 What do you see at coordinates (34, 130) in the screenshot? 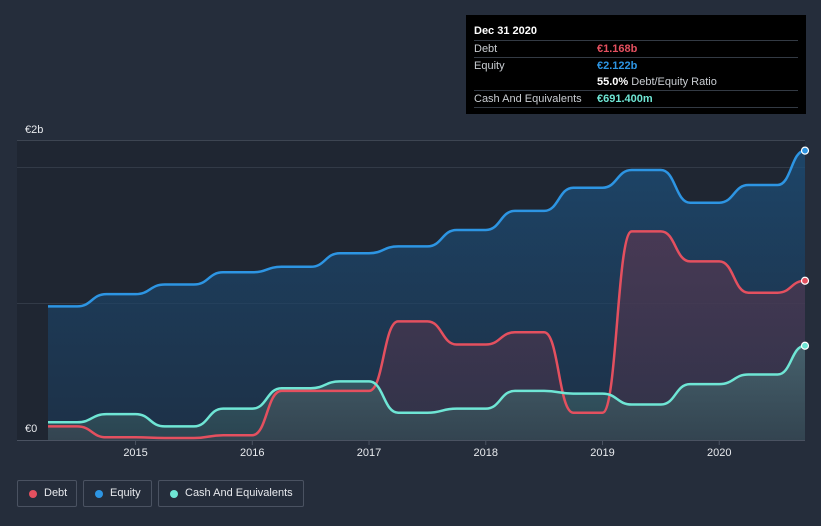
I see `y-tick-label-top: €2b` at bounding box center [34, 130].